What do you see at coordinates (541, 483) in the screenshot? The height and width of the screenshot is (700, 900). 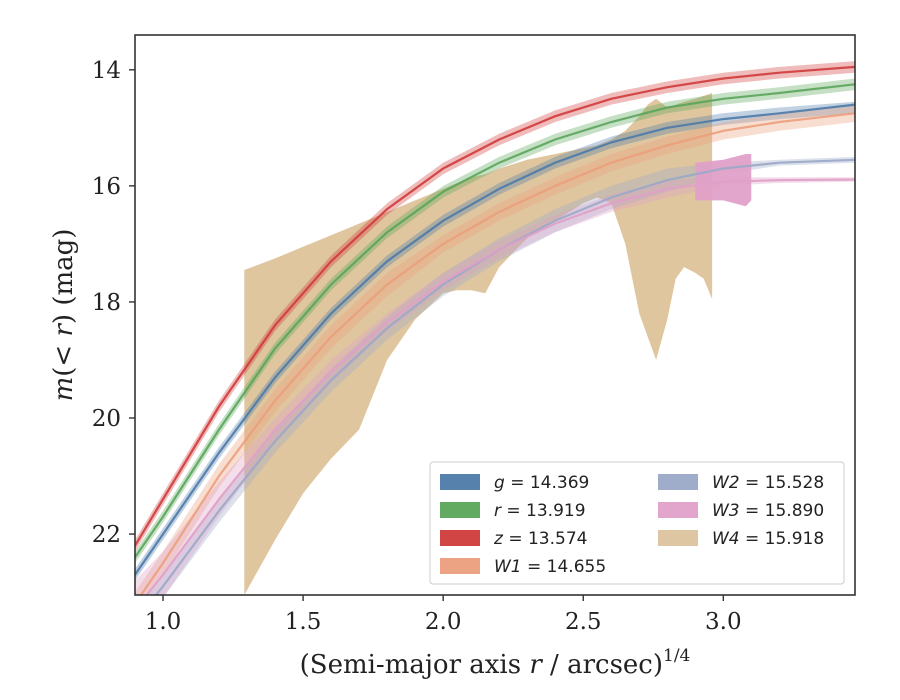 I see `legend-label-g: g = 14.369` at bounding box center [541, 483].